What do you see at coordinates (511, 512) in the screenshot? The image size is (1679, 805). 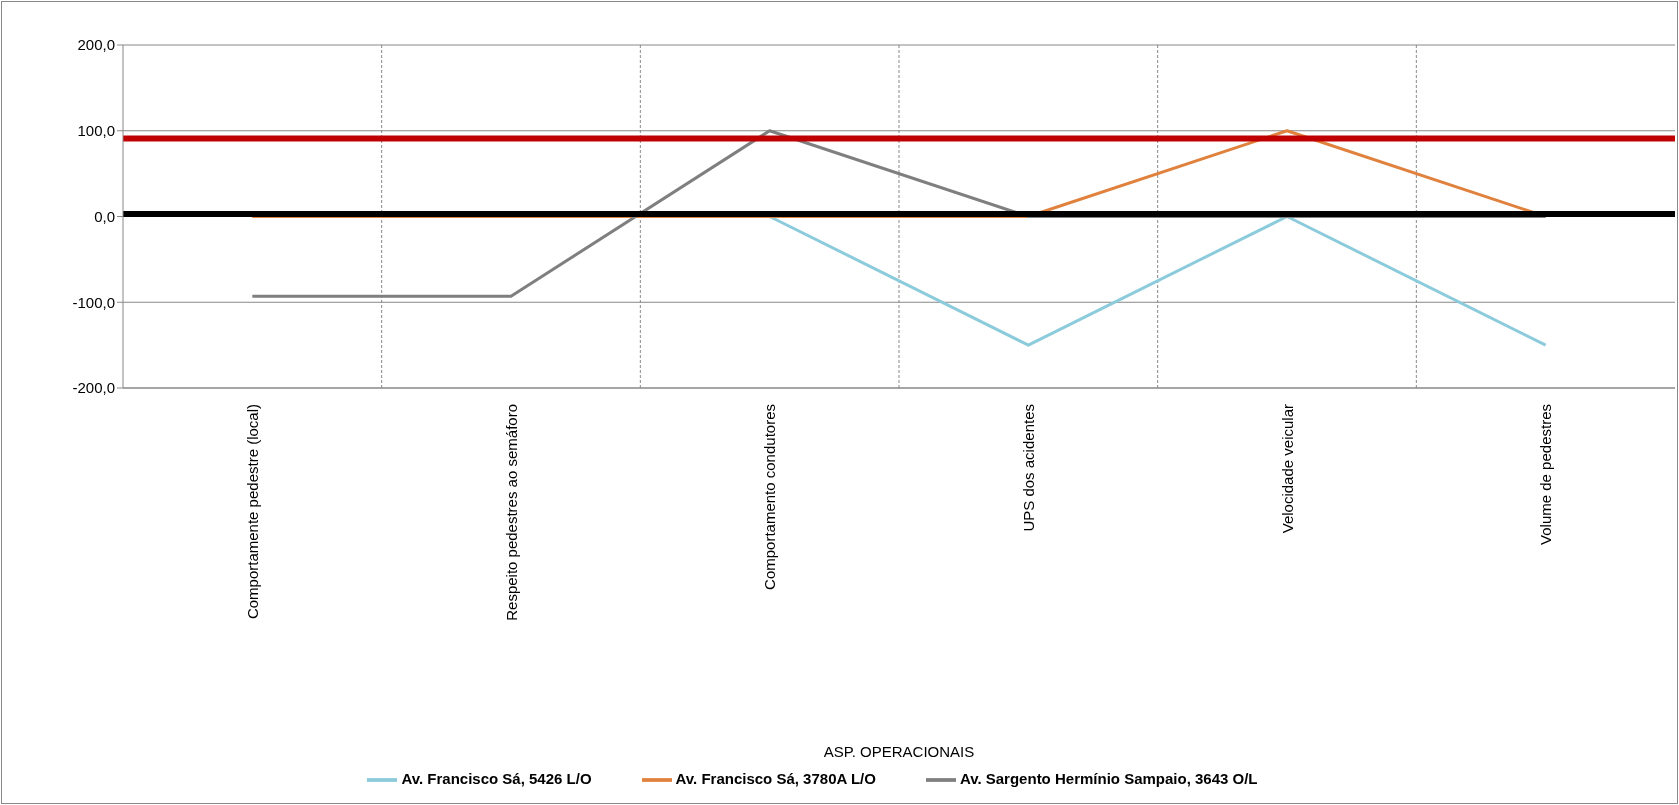 I see `x-tick-label: Respeito pedestres ao semáforo` at bounding box center [511, 512].